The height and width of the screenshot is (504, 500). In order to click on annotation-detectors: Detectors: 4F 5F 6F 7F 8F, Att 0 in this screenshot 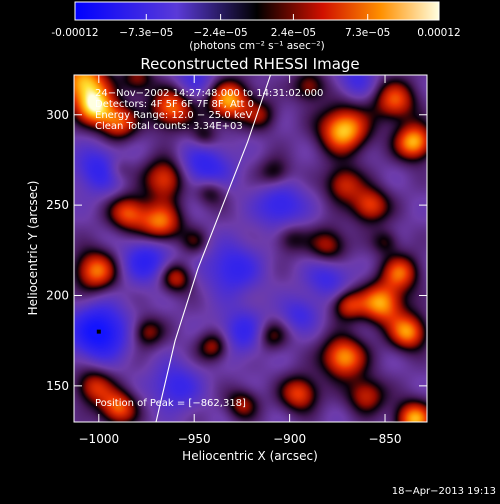, I will do `click(174, 104)`.